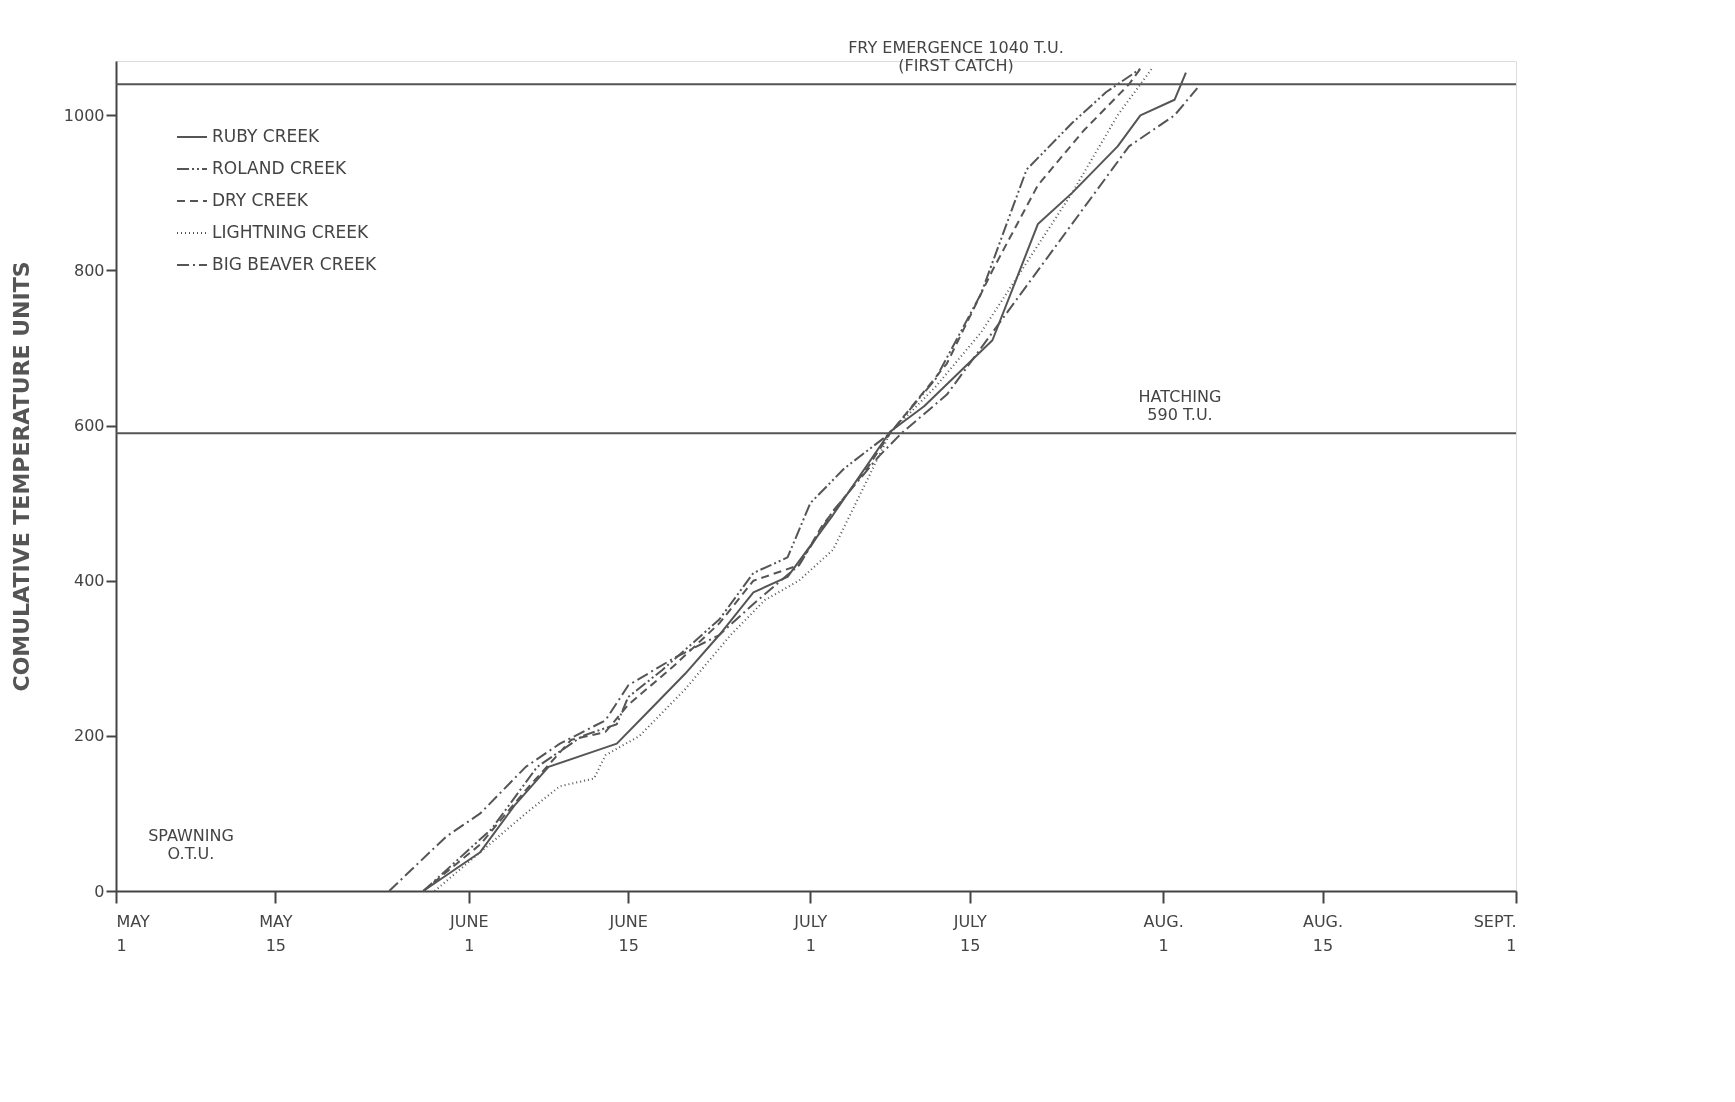 Image resolution: width=1735 pixels, height=1102 pixels. What do you see at coordinates (956, 57) in the screenshot?
I see `ref-line-label: FRY EMERGENCE 1040 T.U. (FIRST CATCH)` at bounding box center [956, 57].